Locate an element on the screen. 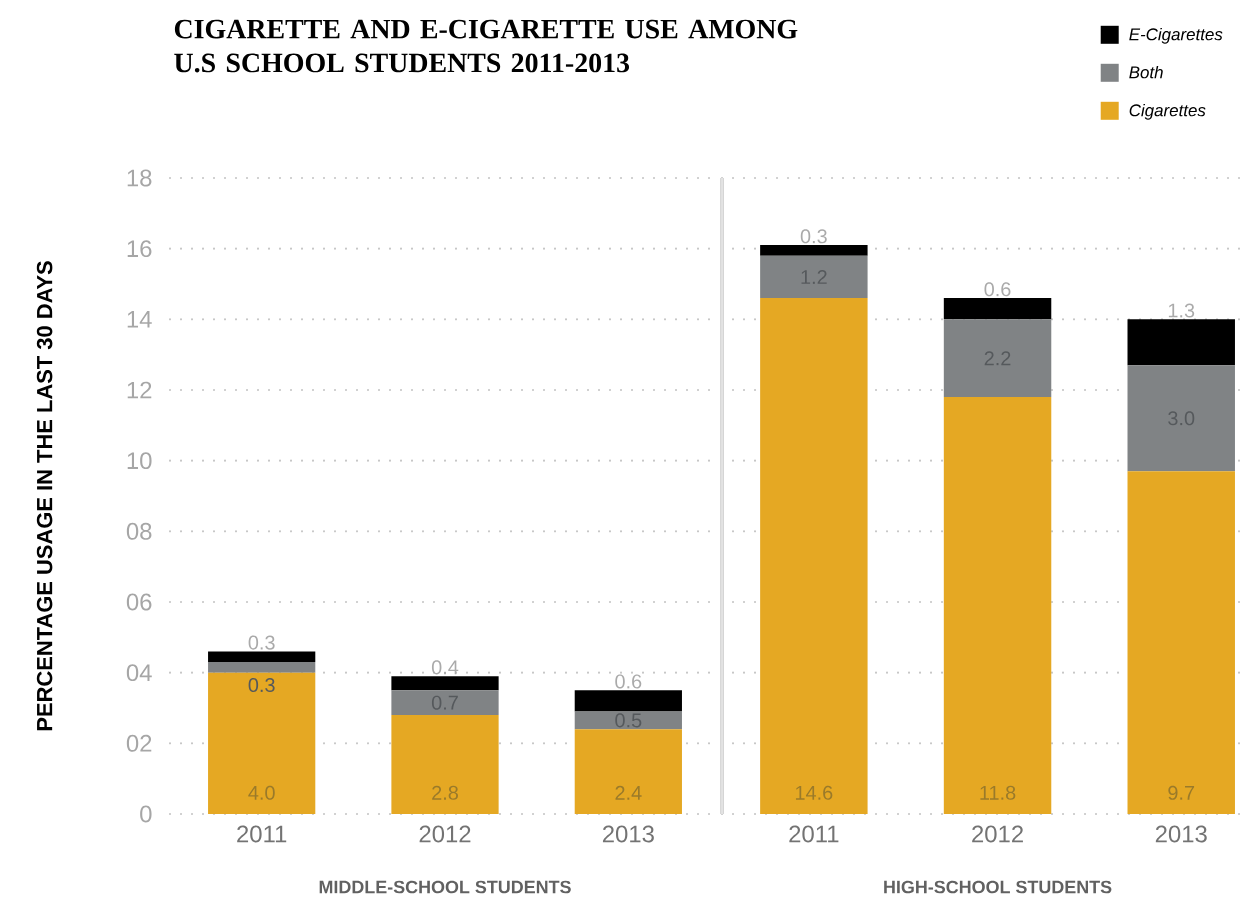 The image size is (1247, 913). data-label: 2.8 is located at coordinates (445, 792).